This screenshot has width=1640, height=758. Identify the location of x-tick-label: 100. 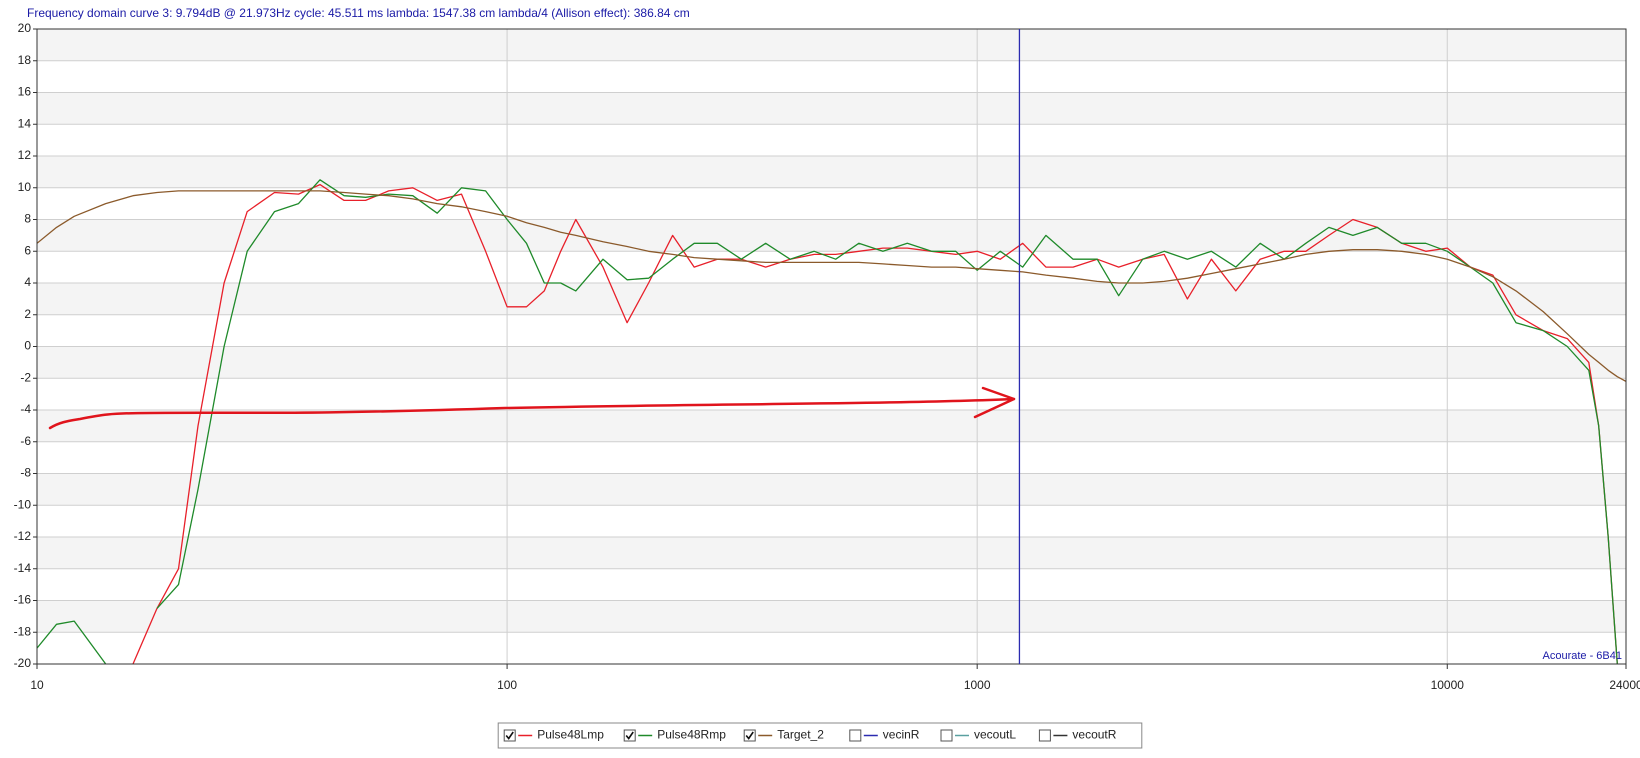
(507, 685).